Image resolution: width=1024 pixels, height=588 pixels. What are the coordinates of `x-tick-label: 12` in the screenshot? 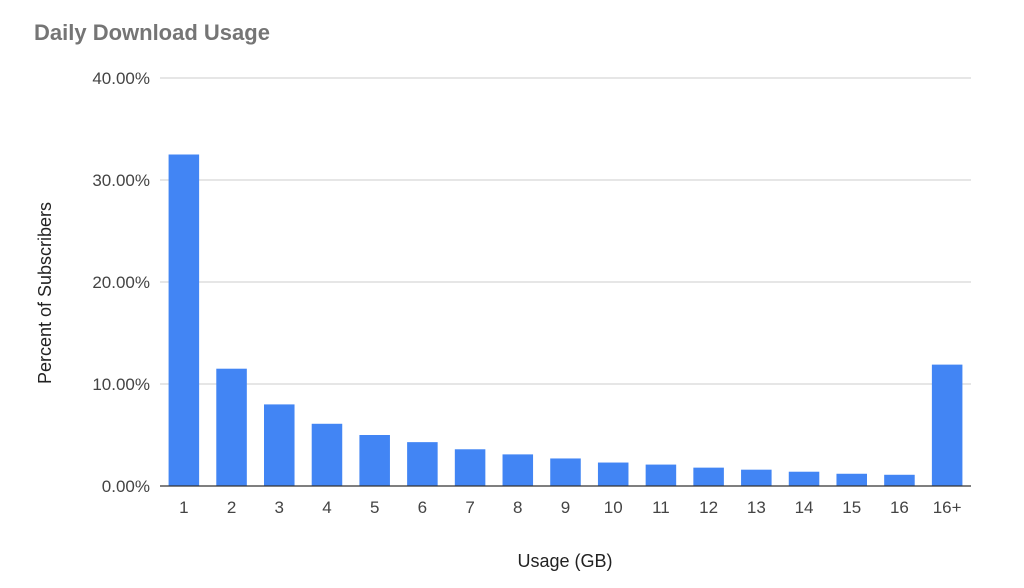 It's located at (708, 507).